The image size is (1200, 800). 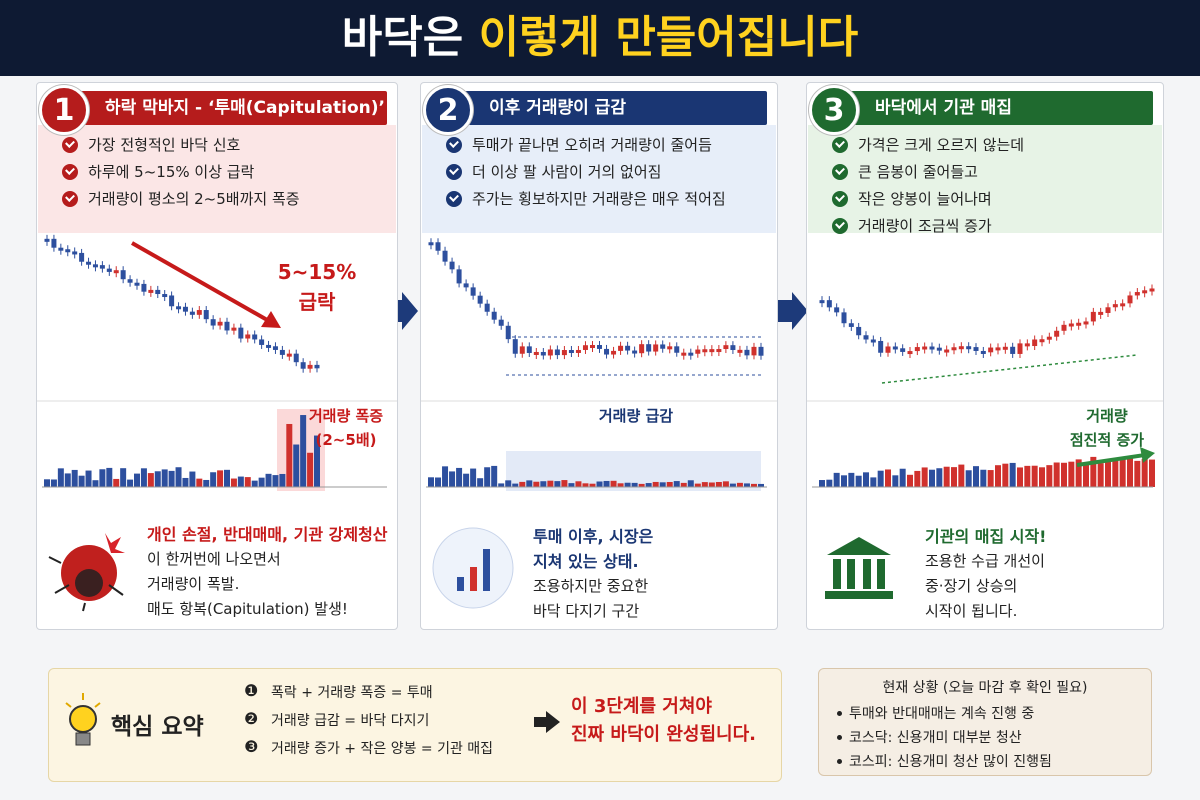 I want to click on status-item: 코스닥: 신용개미 대부분 청산, so click(x=935, y=738).